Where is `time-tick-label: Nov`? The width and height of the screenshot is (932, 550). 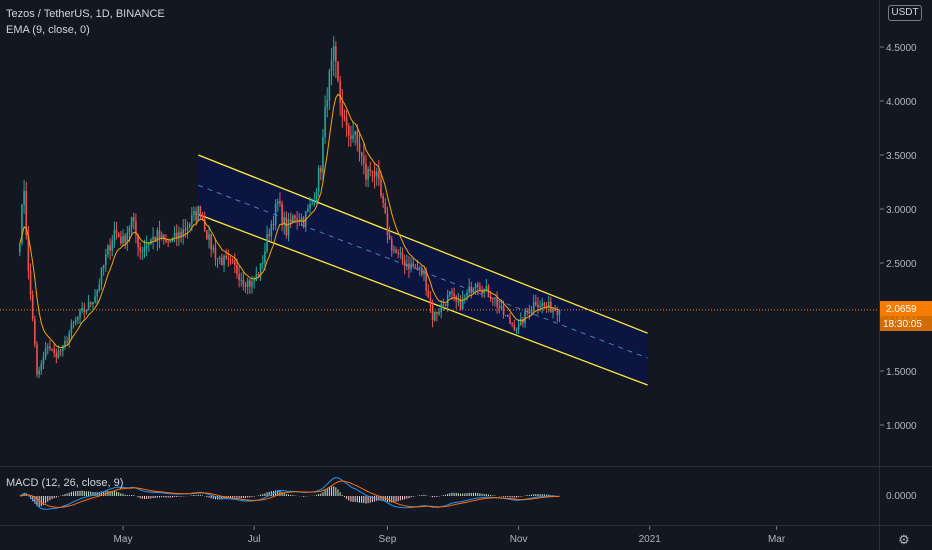 time-tick-label: Nov is located at coordinates (519, 539).